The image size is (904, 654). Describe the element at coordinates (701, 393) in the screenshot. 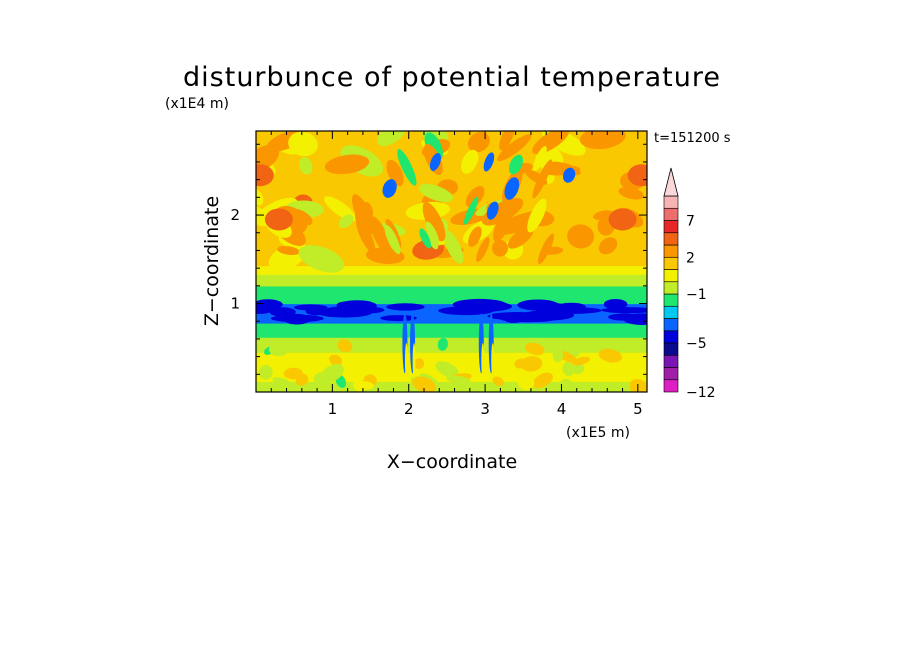

I see `colorbar-label: −12` at that location.